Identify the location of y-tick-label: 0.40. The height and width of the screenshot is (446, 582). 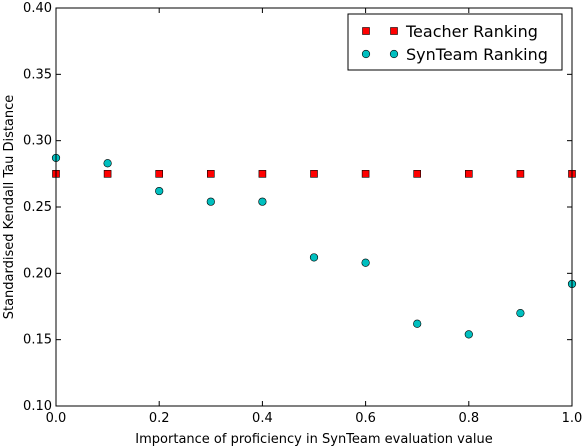
(37, 8).